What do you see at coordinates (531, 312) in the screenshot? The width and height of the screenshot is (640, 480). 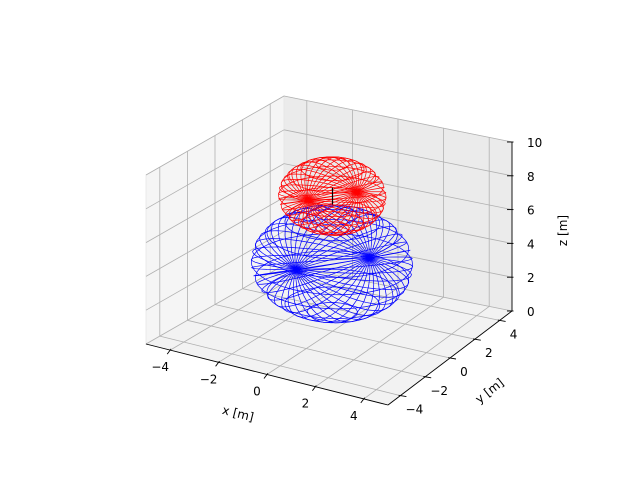 I see `z-tick-label: 0` at bounding box center [531, 312].